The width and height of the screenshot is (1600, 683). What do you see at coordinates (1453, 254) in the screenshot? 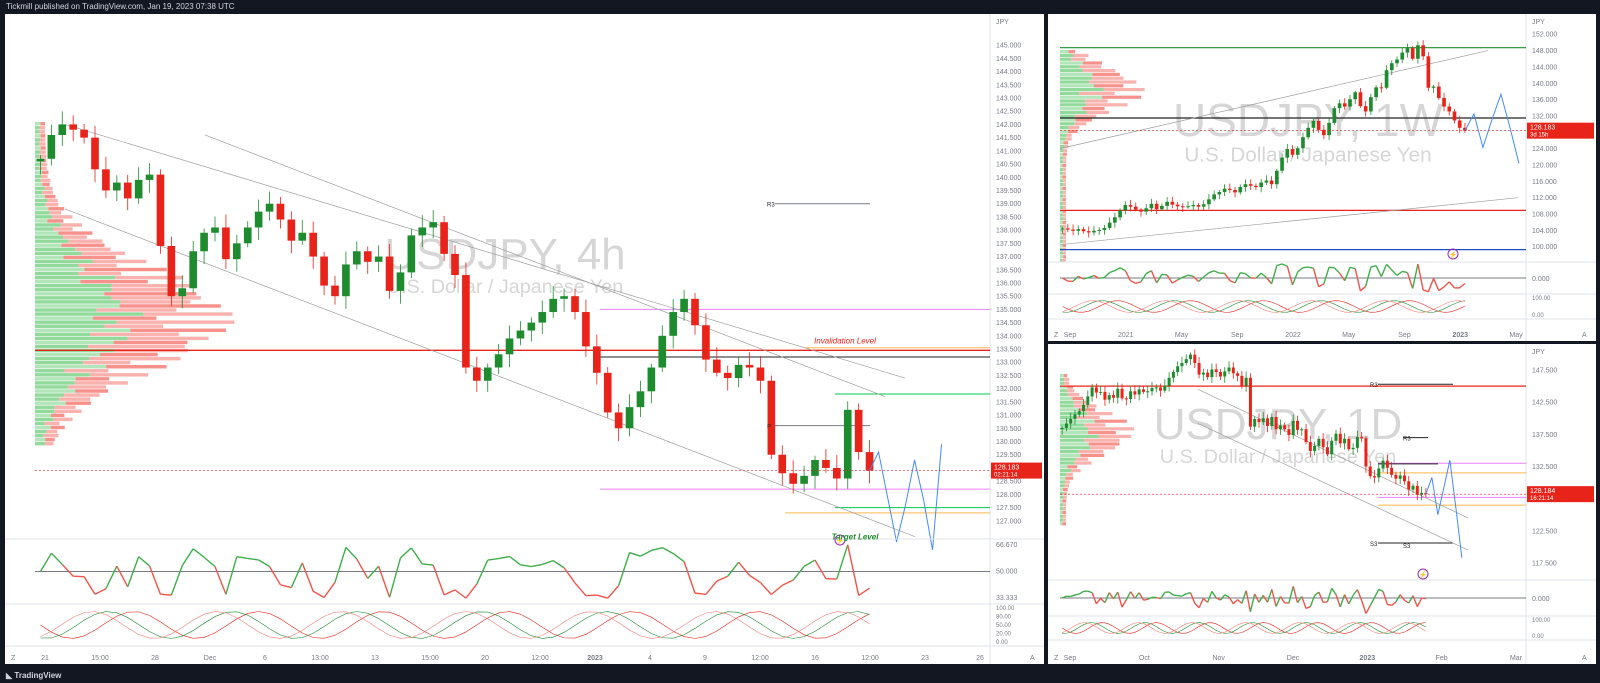
I see `lightning-event-glyph: ⚡` at bounding box center [1453, 254].